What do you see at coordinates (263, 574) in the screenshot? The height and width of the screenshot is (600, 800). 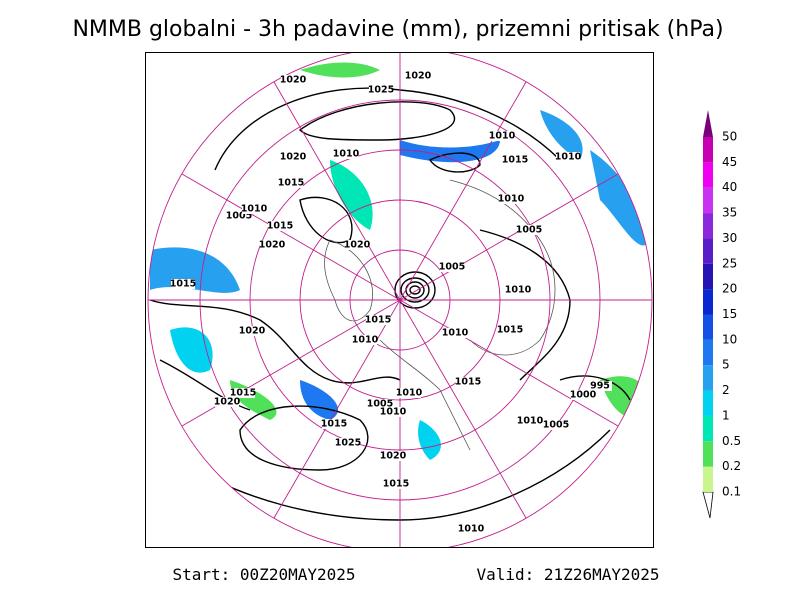 I see `footer-start: Start: 00Z20MAY2025` at bounding box center [263, 574].